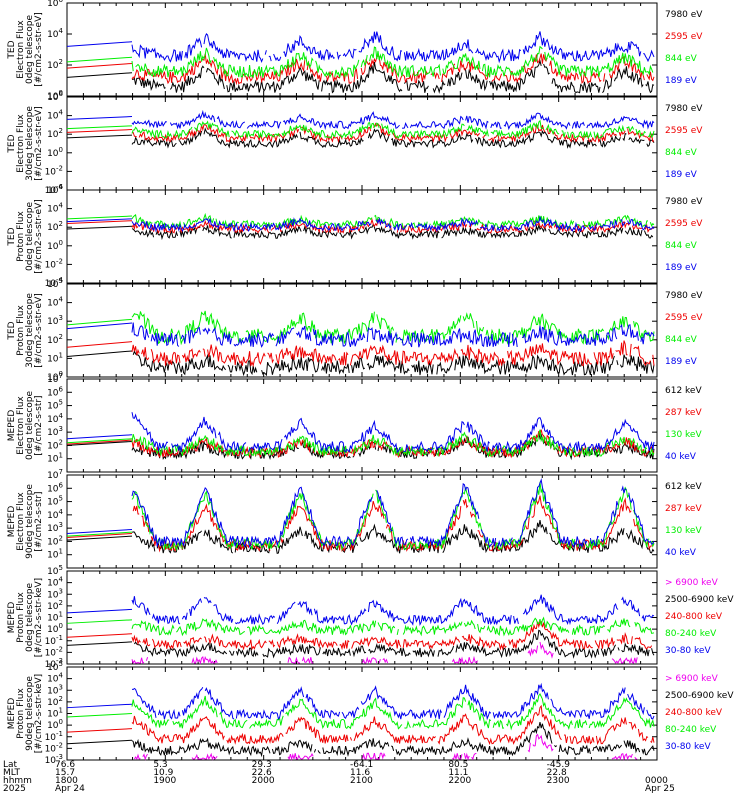 This screenshot has width=750, height=800. What do you see at coordinates (361, 781) in the screenshot?
I see `x-axis-value: 2100` at bounding box center [361, 781].